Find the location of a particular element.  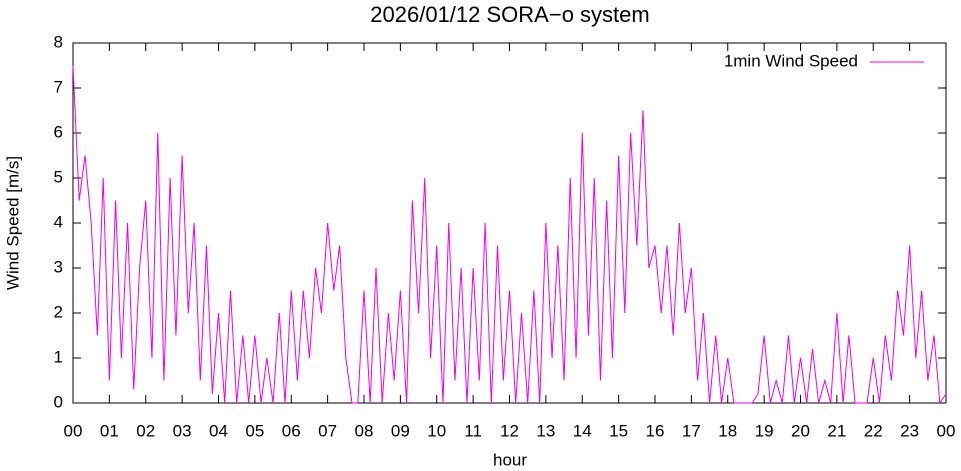

y-tick-label: 4 is located at coordinates (58, 221).